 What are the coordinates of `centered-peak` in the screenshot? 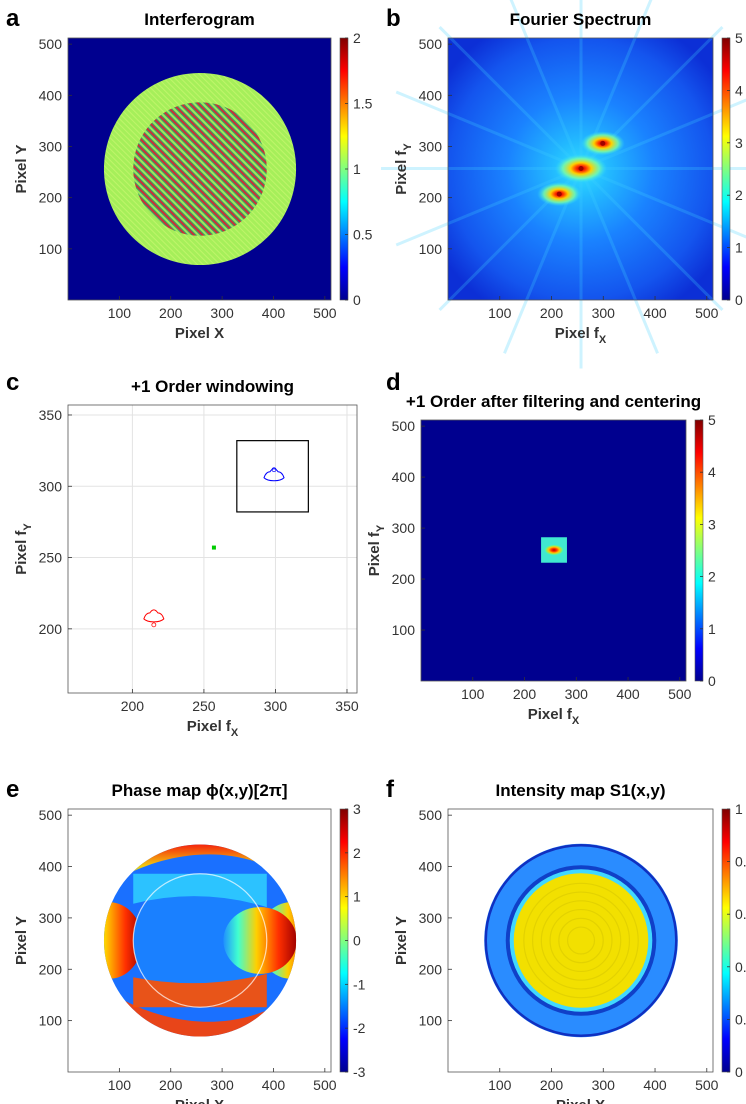 It's located at (554, 549).